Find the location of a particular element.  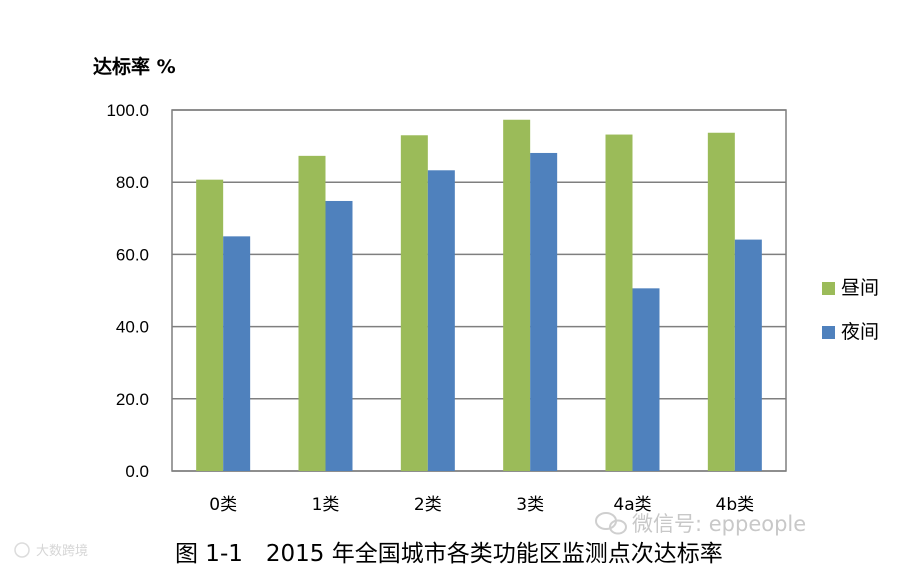

y-tick-label: 20.0 is located at coordinates (132, 399).